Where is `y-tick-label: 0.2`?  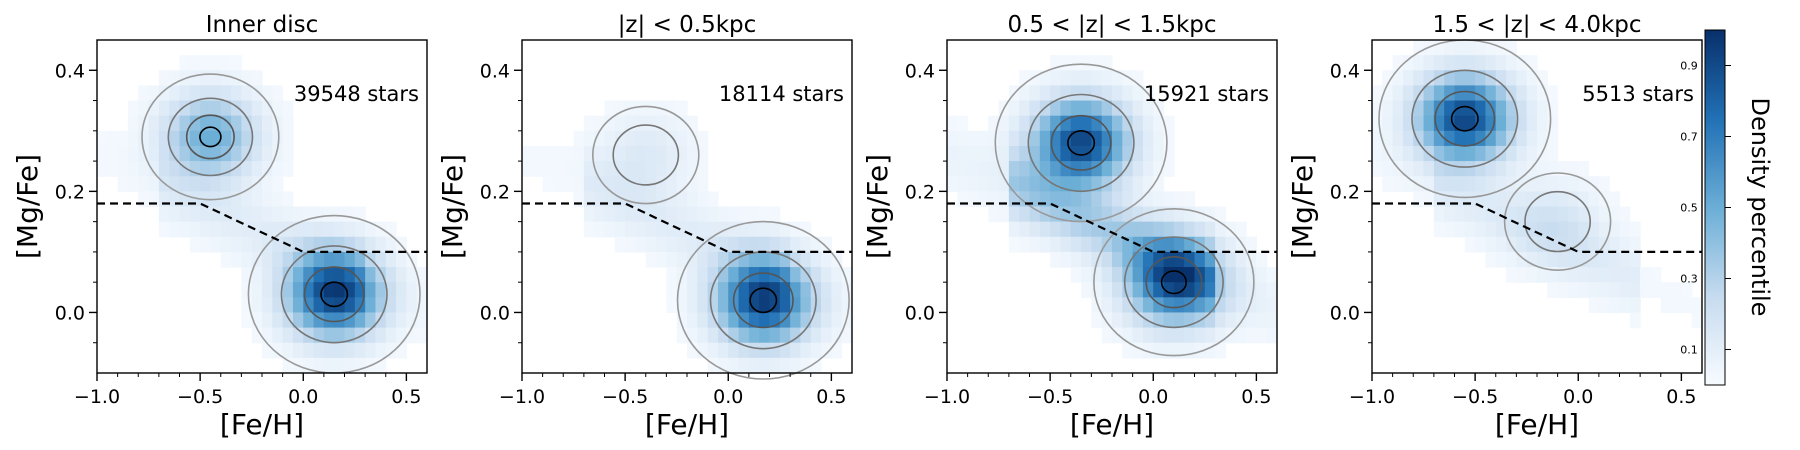 y-tick-label: 0.2 is located at coordinates (70, 192).